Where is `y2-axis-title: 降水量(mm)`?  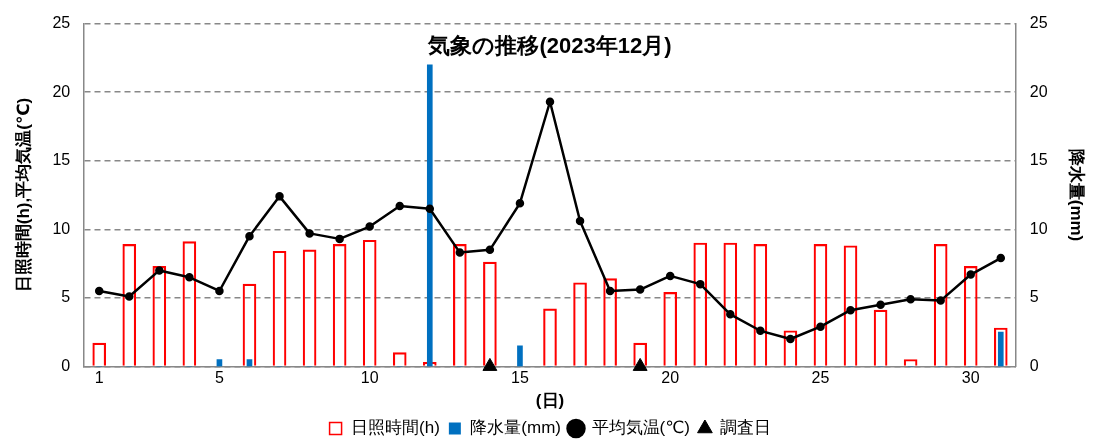 y2-axis-title: 降水量(mm) is located at coordinates (1077, 195).